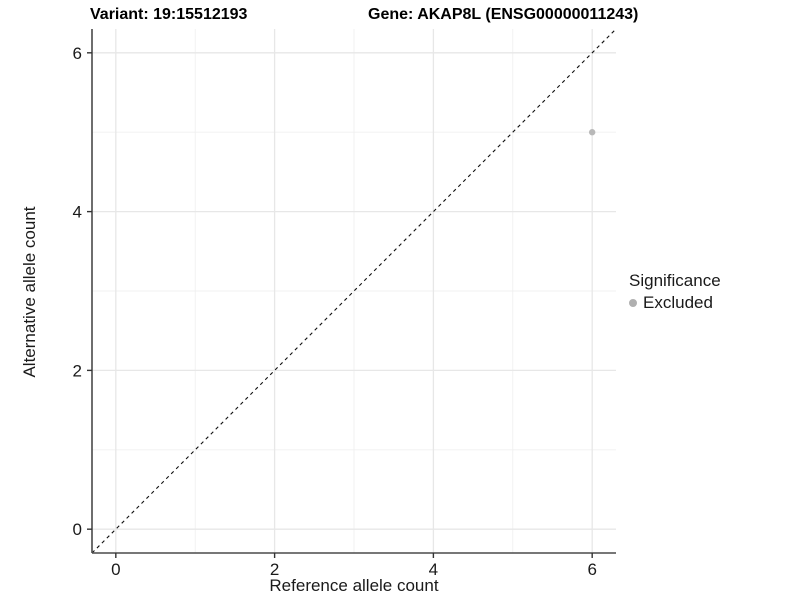 The width and height of the screenshot is (800, 600). Describe the element at coordinates (274, 569) in the screenshot. I see `x-tick-label: 2` at that location.